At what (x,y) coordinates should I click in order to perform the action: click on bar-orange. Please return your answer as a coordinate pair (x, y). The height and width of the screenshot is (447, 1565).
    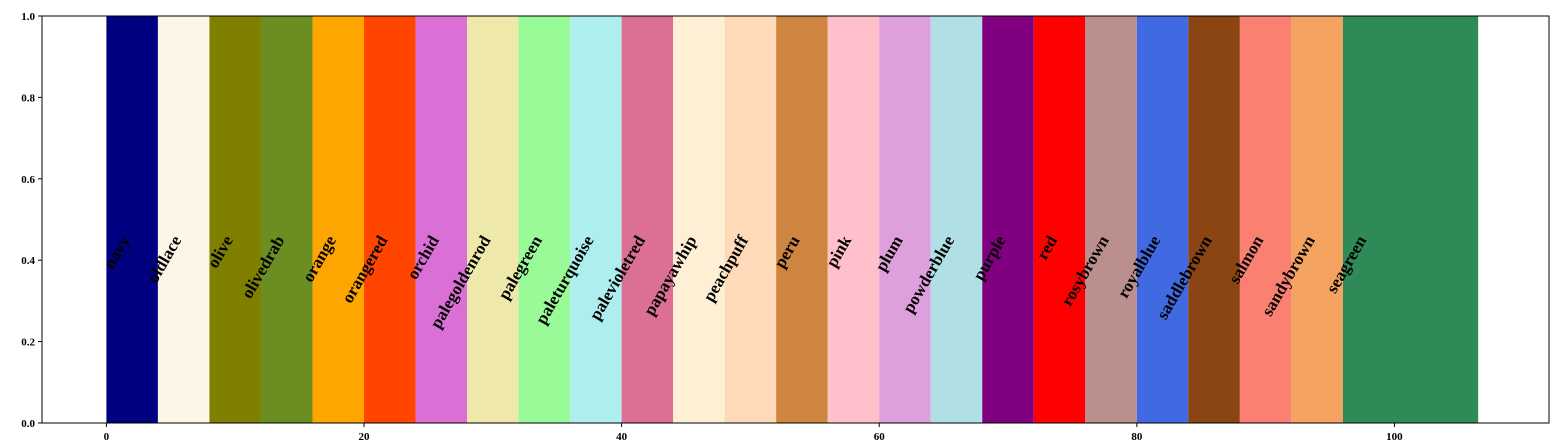
    Looking at the image, I should click on (338, 219).